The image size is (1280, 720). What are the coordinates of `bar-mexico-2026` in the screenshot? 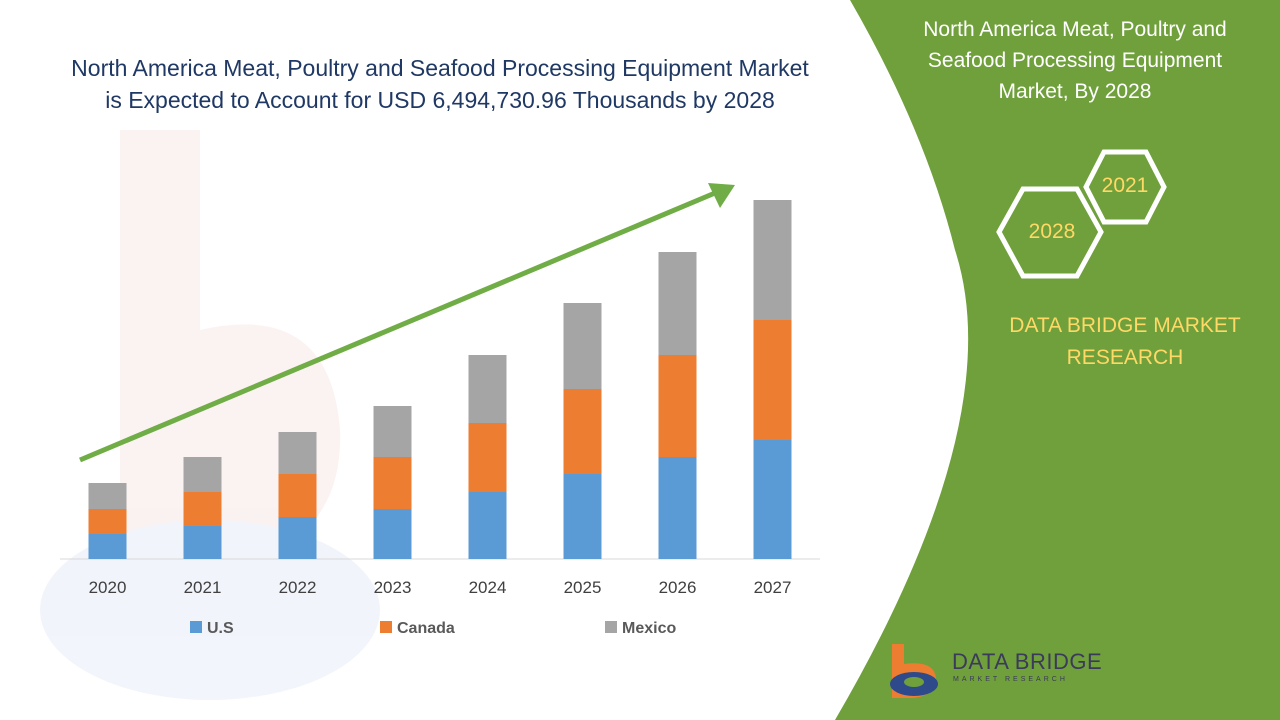 It's located at (677, 303).